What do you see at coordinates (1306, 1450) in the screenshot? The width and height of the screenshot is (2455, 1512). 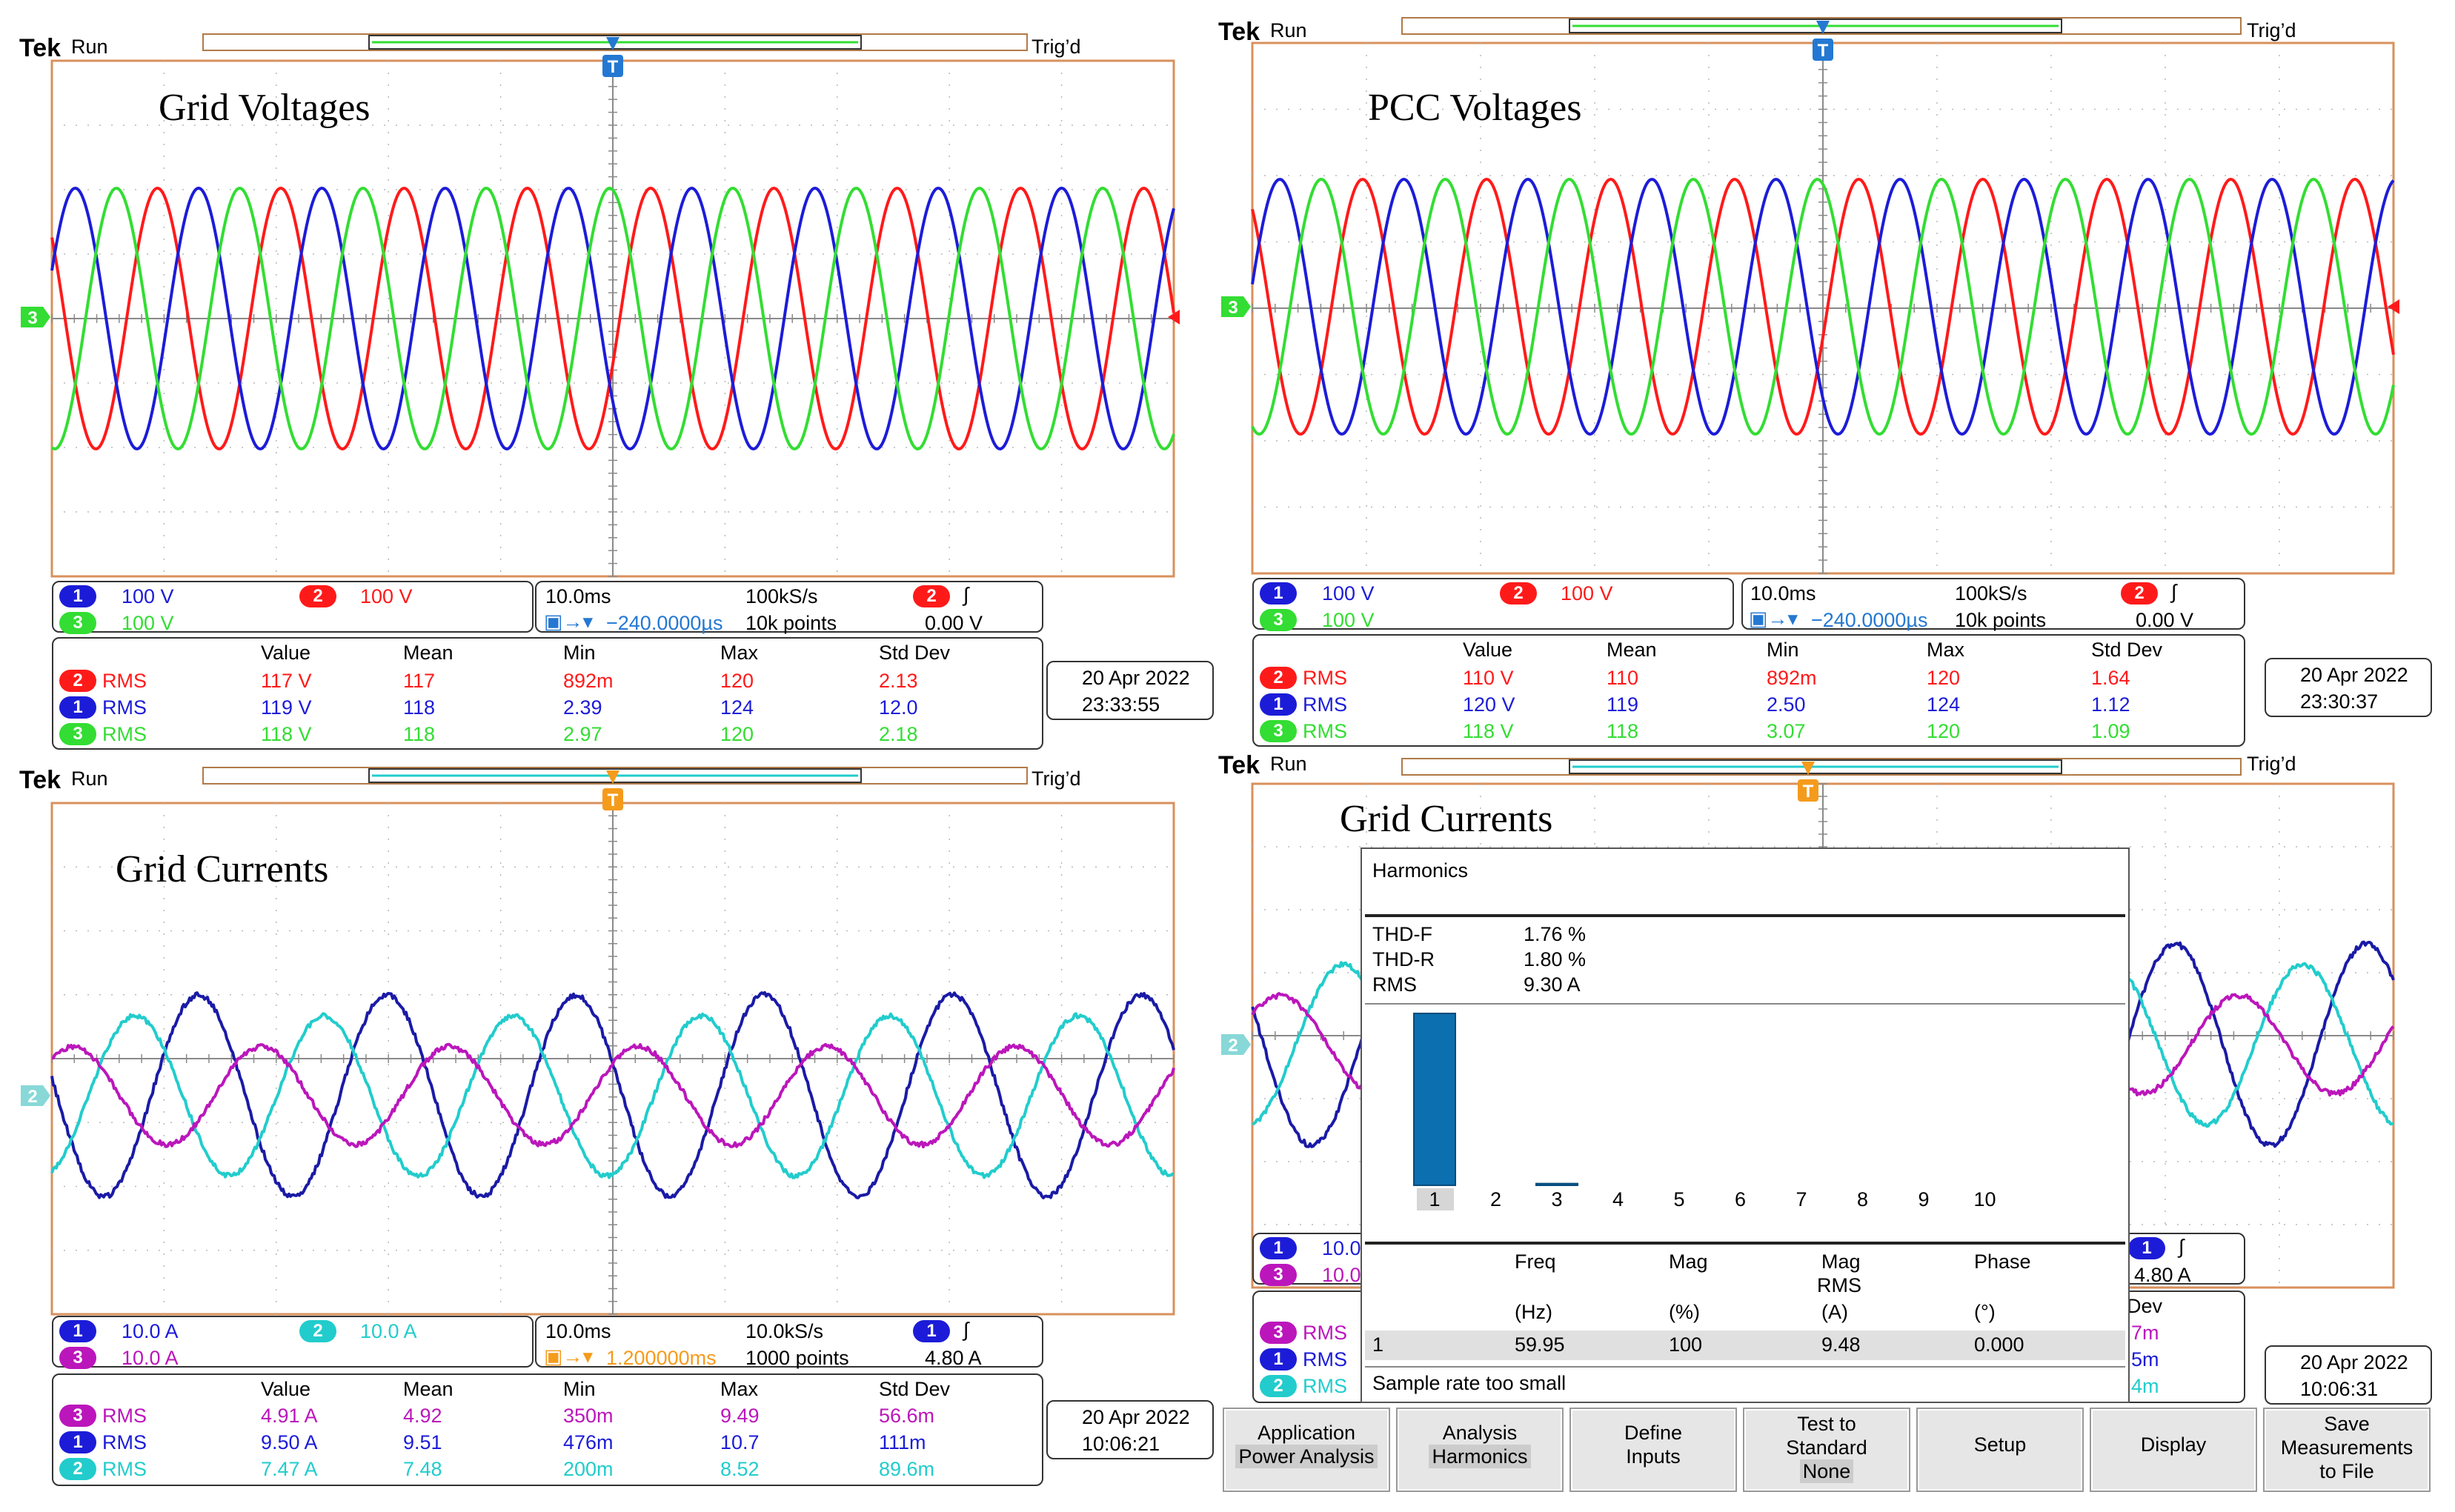 I see `menu-application-button: Application Power Analysis` at bounding box center [1306, 1450].